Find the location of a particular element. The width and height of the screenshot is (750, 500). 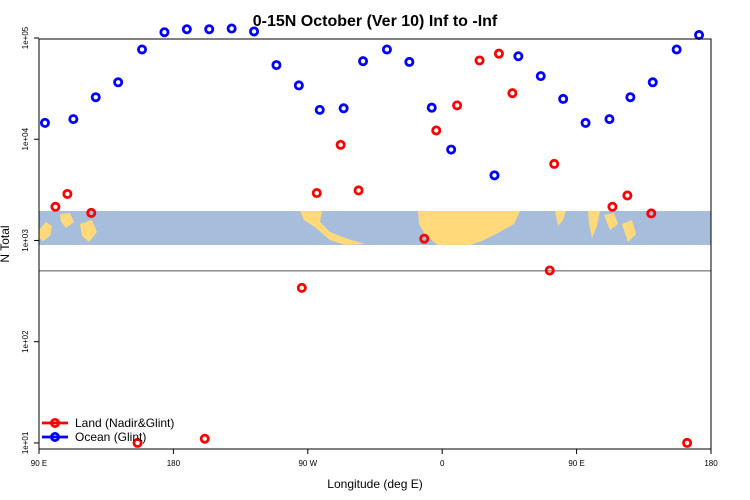

y-axis: 1e+01 1e+02 1e+03 1e+04 1e+05 is located at coordinates (30, 240).